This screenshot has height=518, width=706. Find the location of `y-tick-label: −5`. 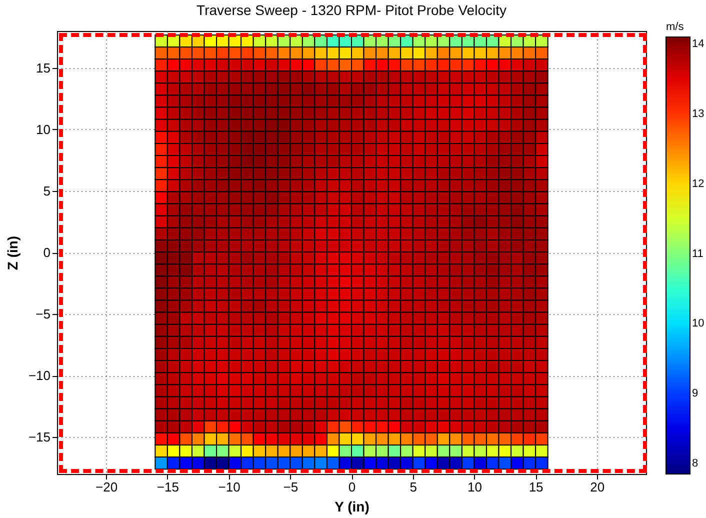

y-tick-label: −5 is located at coordinates (43, 314).